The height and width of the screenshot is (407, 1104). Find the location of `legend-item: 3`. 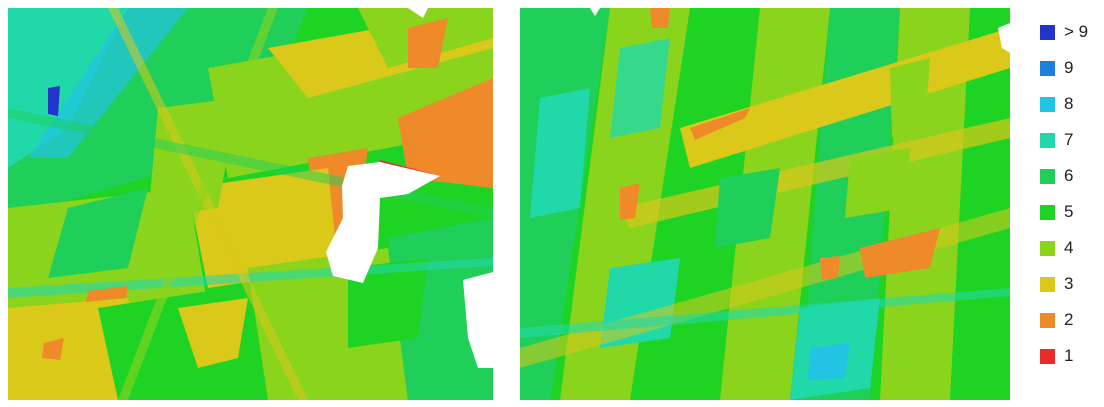

legend-item: 3 is located at coordinates (1056, 284).